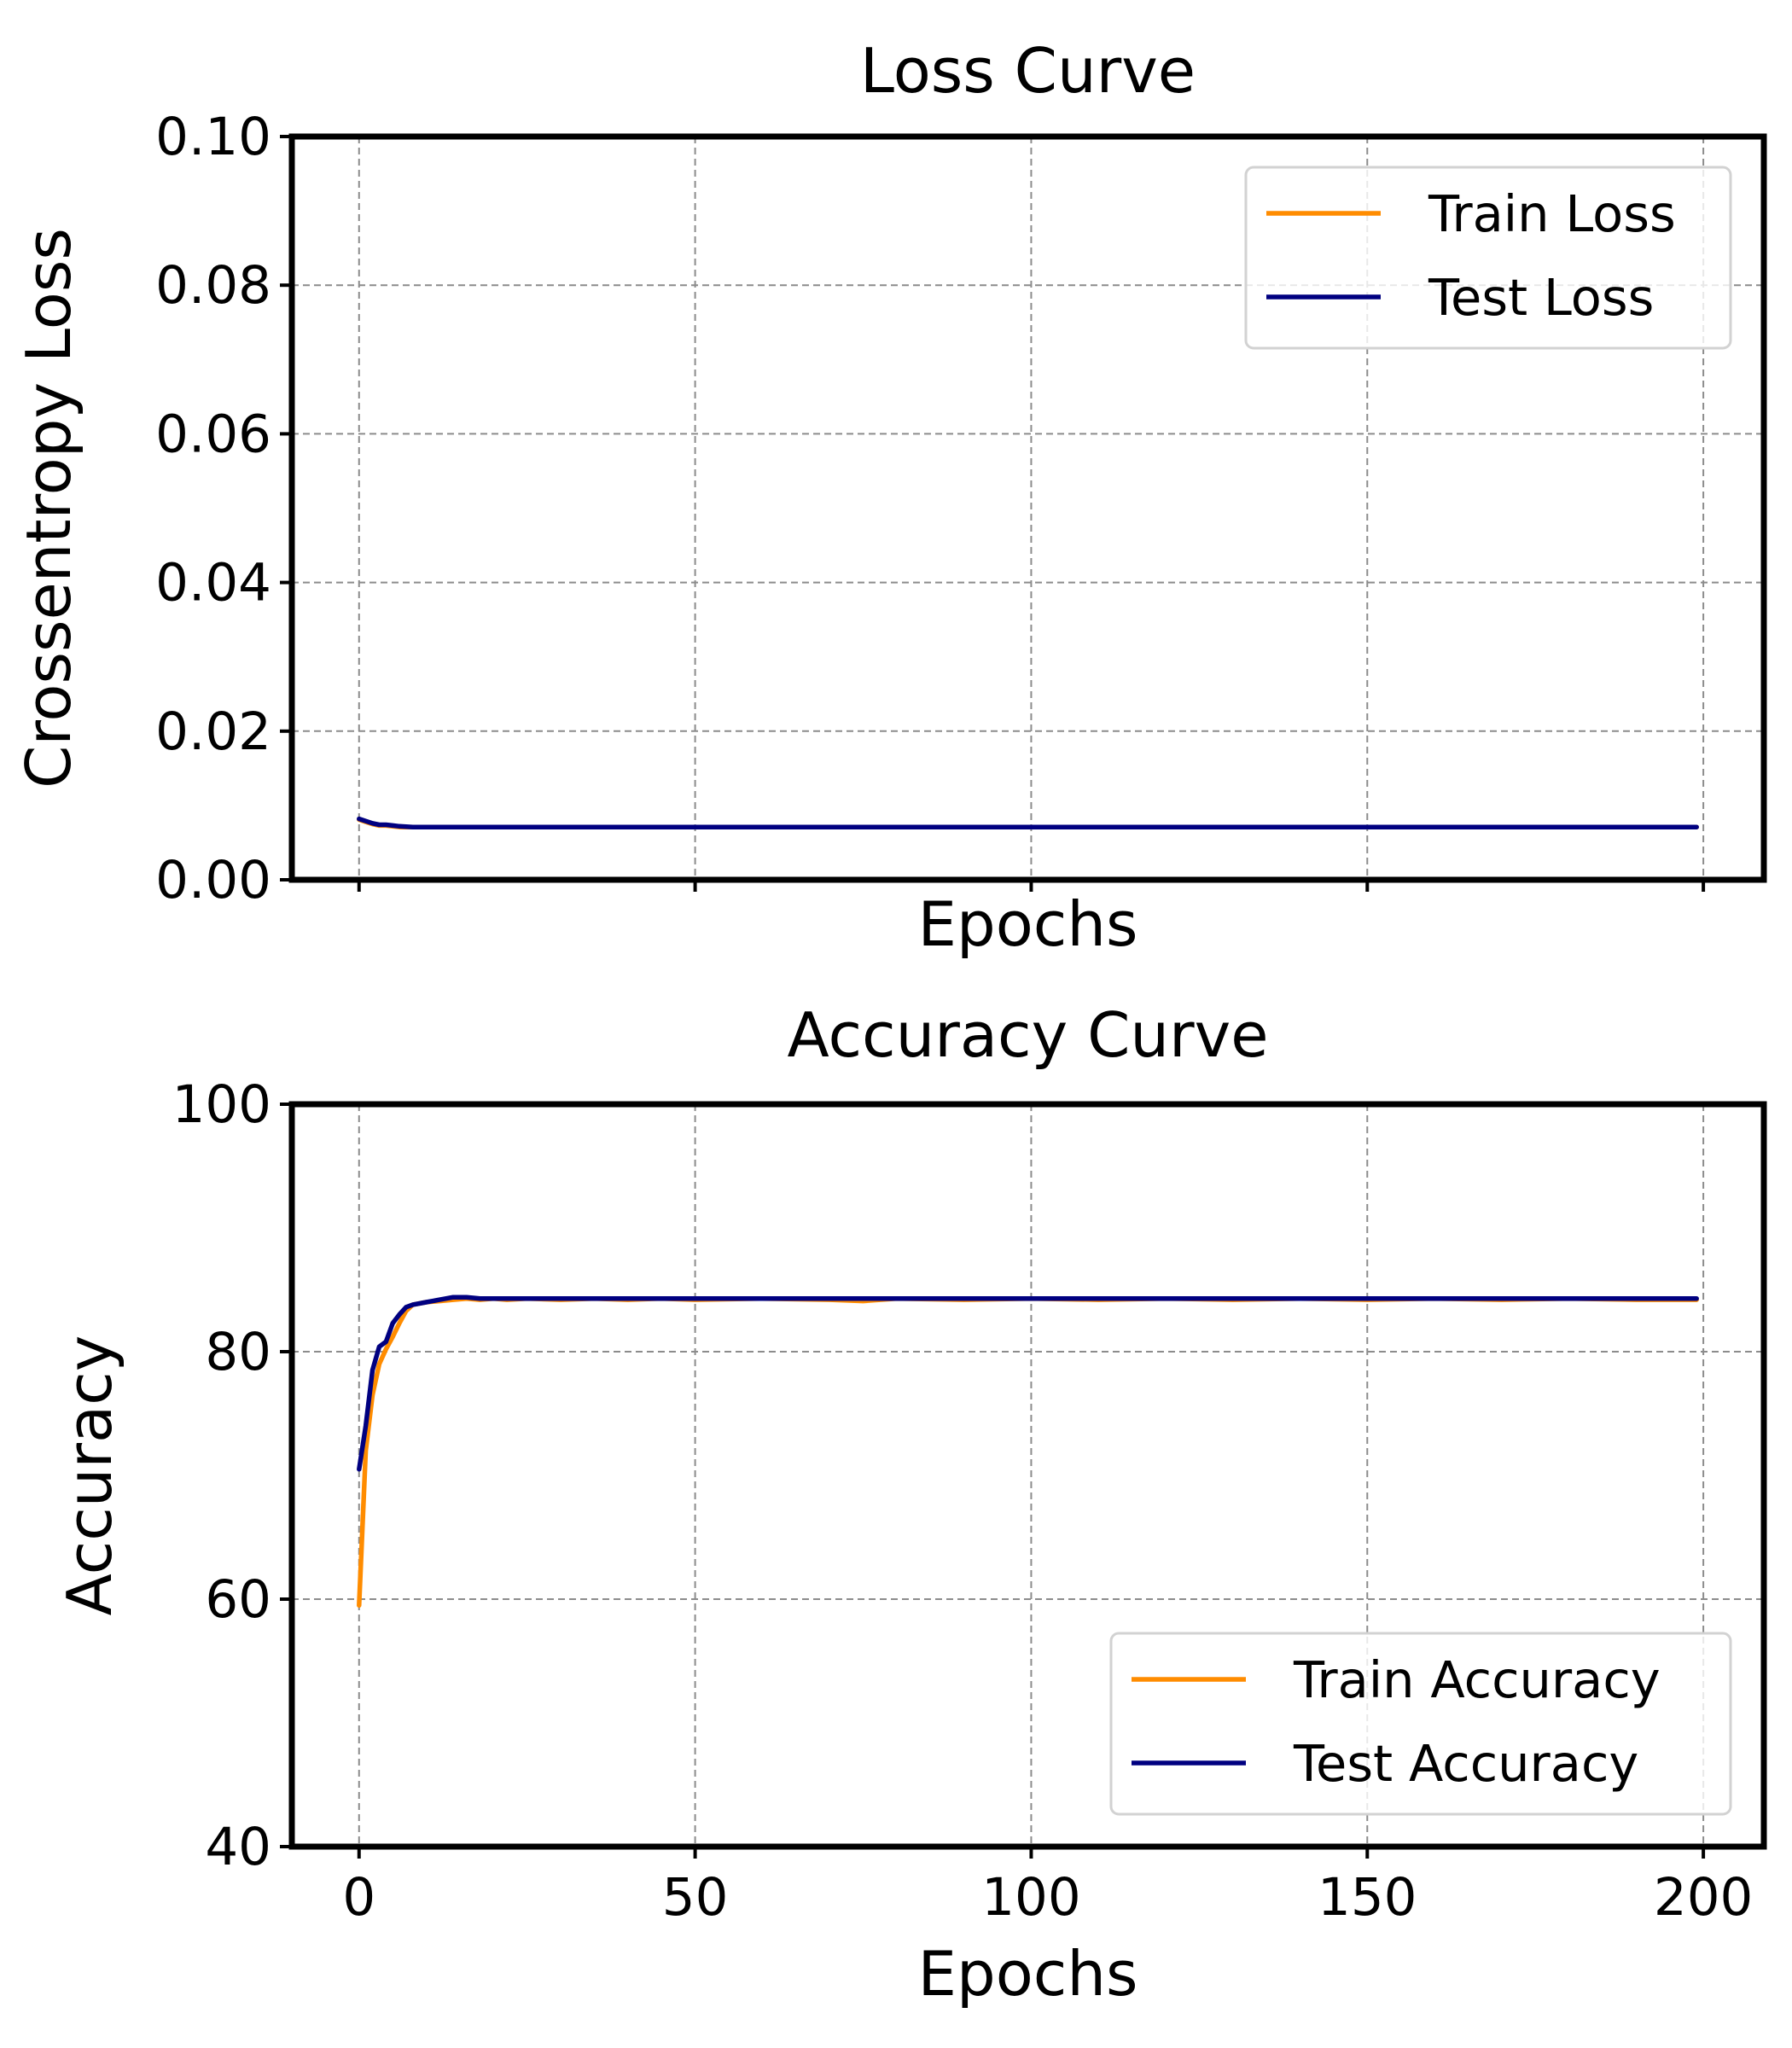 Image resolution: width=1792 pixels, height=2048 pixels. What do you see at coordinates (213, 880) in the screenshot?
I see `y-tick-label: 0.00` at bounding box center [213, 880].